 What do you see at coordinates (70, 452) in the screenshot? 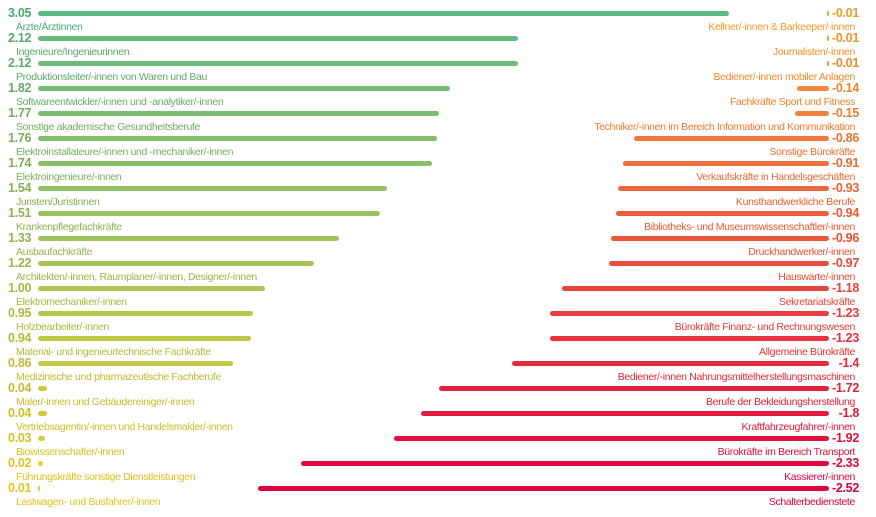
I see `positive-category-label: Biowissenschafter/-innen` at bounding box center [70, 452].